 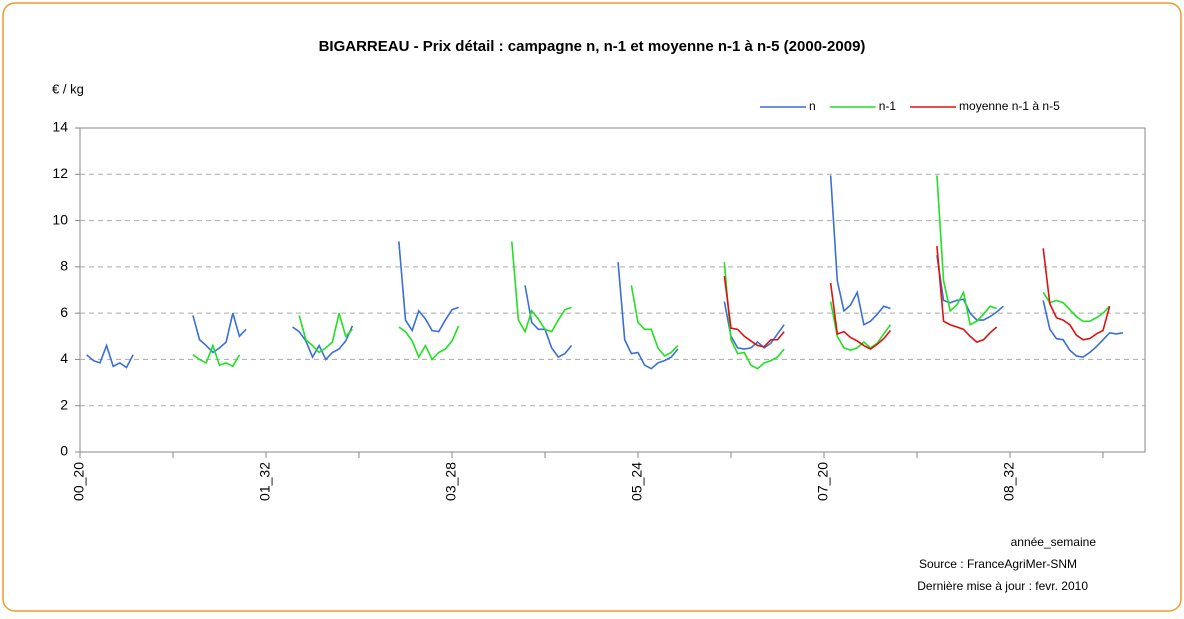 What do you see at coordinates (60, 219) in the screenshot?
I see `y-tick-label: 10` at bounding box center [60, 219].